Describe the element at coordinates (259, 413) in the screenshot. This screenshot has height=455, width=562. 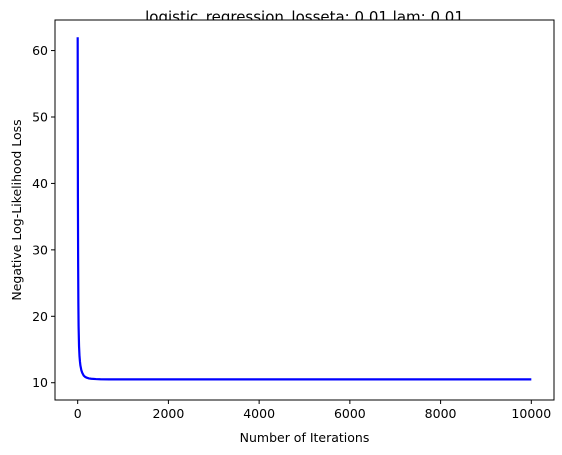
I see `x-tick-label: 4000` at that location.